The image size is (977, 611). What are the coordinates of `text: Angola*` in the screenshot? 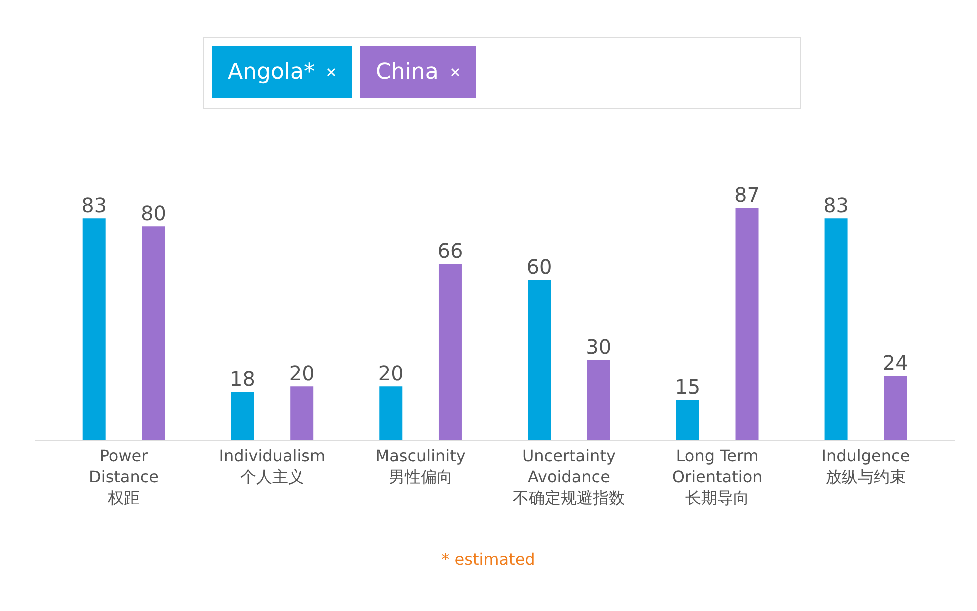 It's located at (272, 72).